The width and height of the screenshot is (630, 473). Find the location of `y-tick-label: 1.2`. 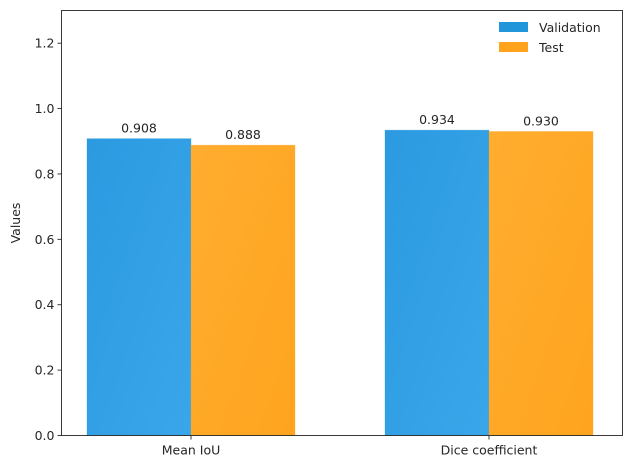

y-tick-label: 1.2 is located at coordinates (45, 43).